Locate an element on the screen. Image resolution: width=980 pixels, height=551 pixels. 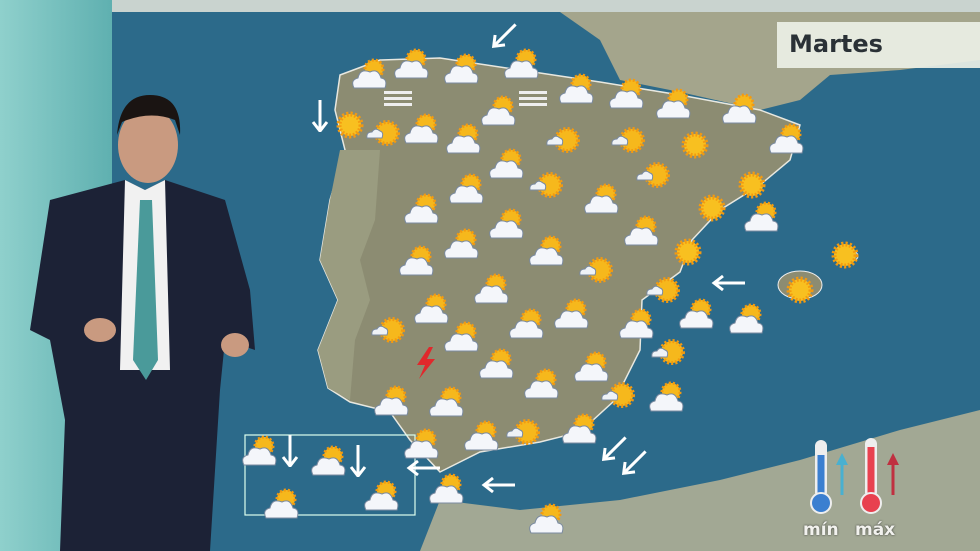
presenter-hair is located at coordinates (149, 115).